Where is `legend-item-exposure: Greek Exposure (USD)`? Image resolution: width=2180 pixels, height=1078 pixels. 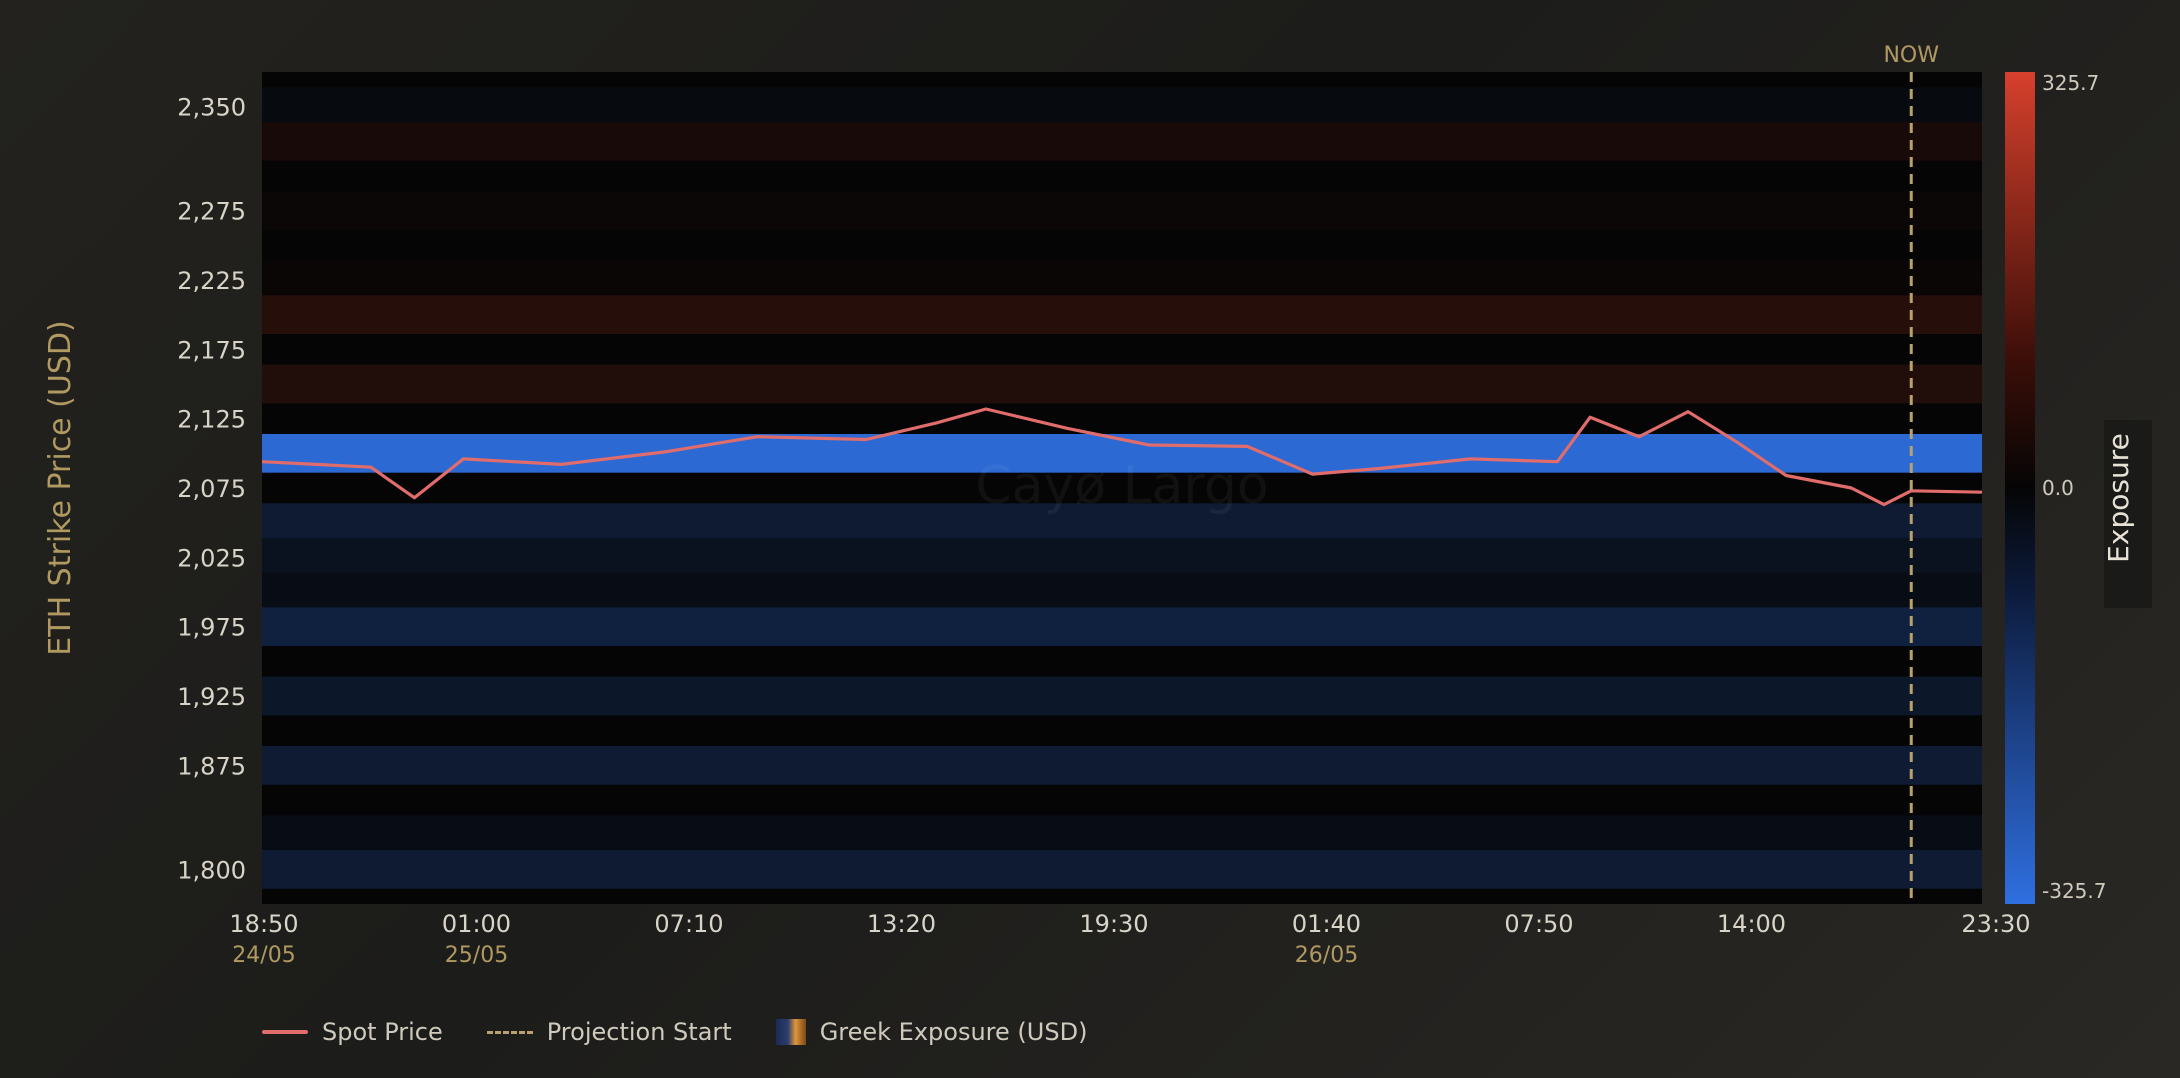
legend-item-exposure: Greek Exposure (USD) is located at coordinates (931, 1032).